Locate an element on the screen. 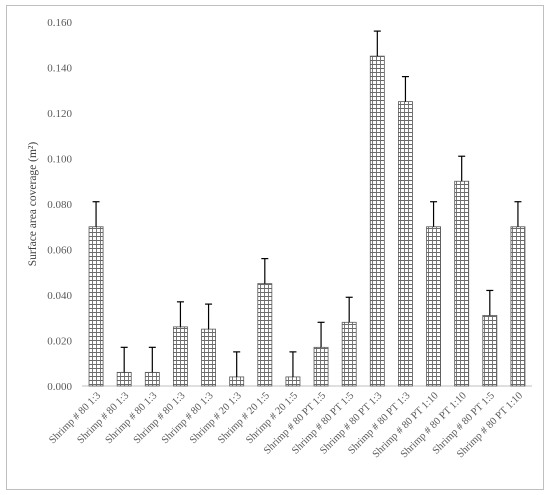 This screenshot has width=550, height=495. y-tick-label: 0.080 is located at coordinates (59, 205).